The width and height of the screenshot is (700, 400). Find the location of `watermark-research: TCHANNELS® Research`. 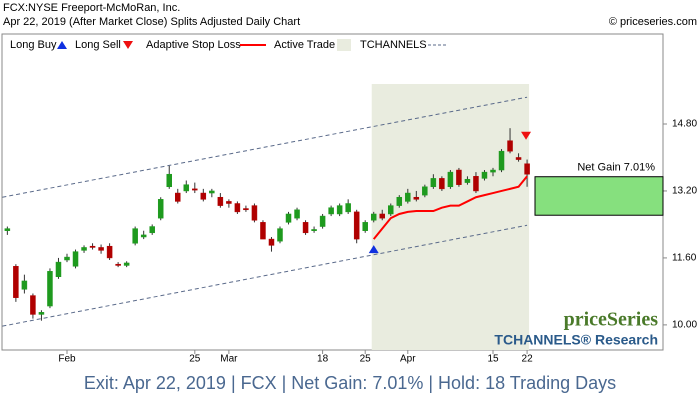

watermark-research: TCHANNELS® Research is located at coordinates (576, 340).